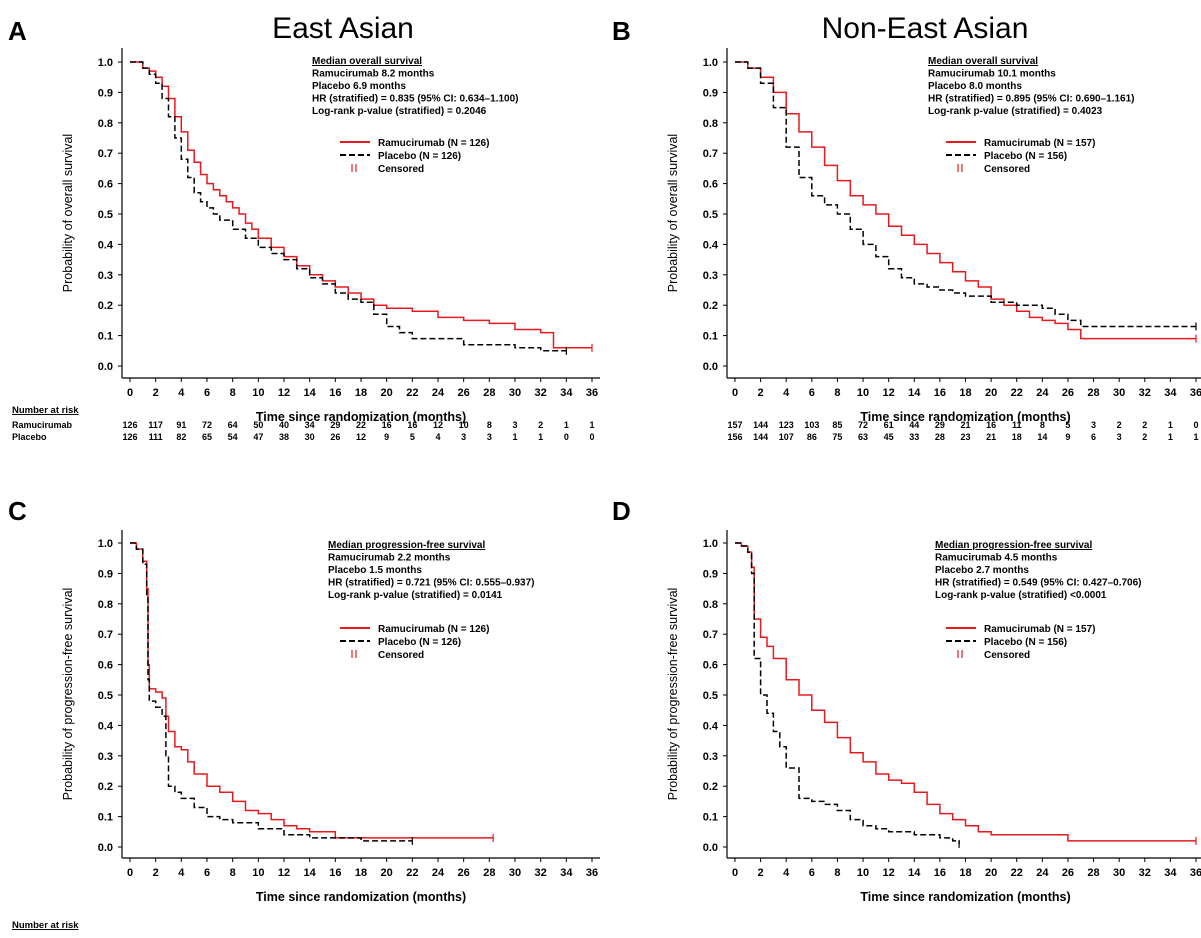 The image size is (1201, 938). What do you see at coordinates (1067, 437) in the screenshot?
I see `risk-value: 9` at bounding box center [1067, 437].